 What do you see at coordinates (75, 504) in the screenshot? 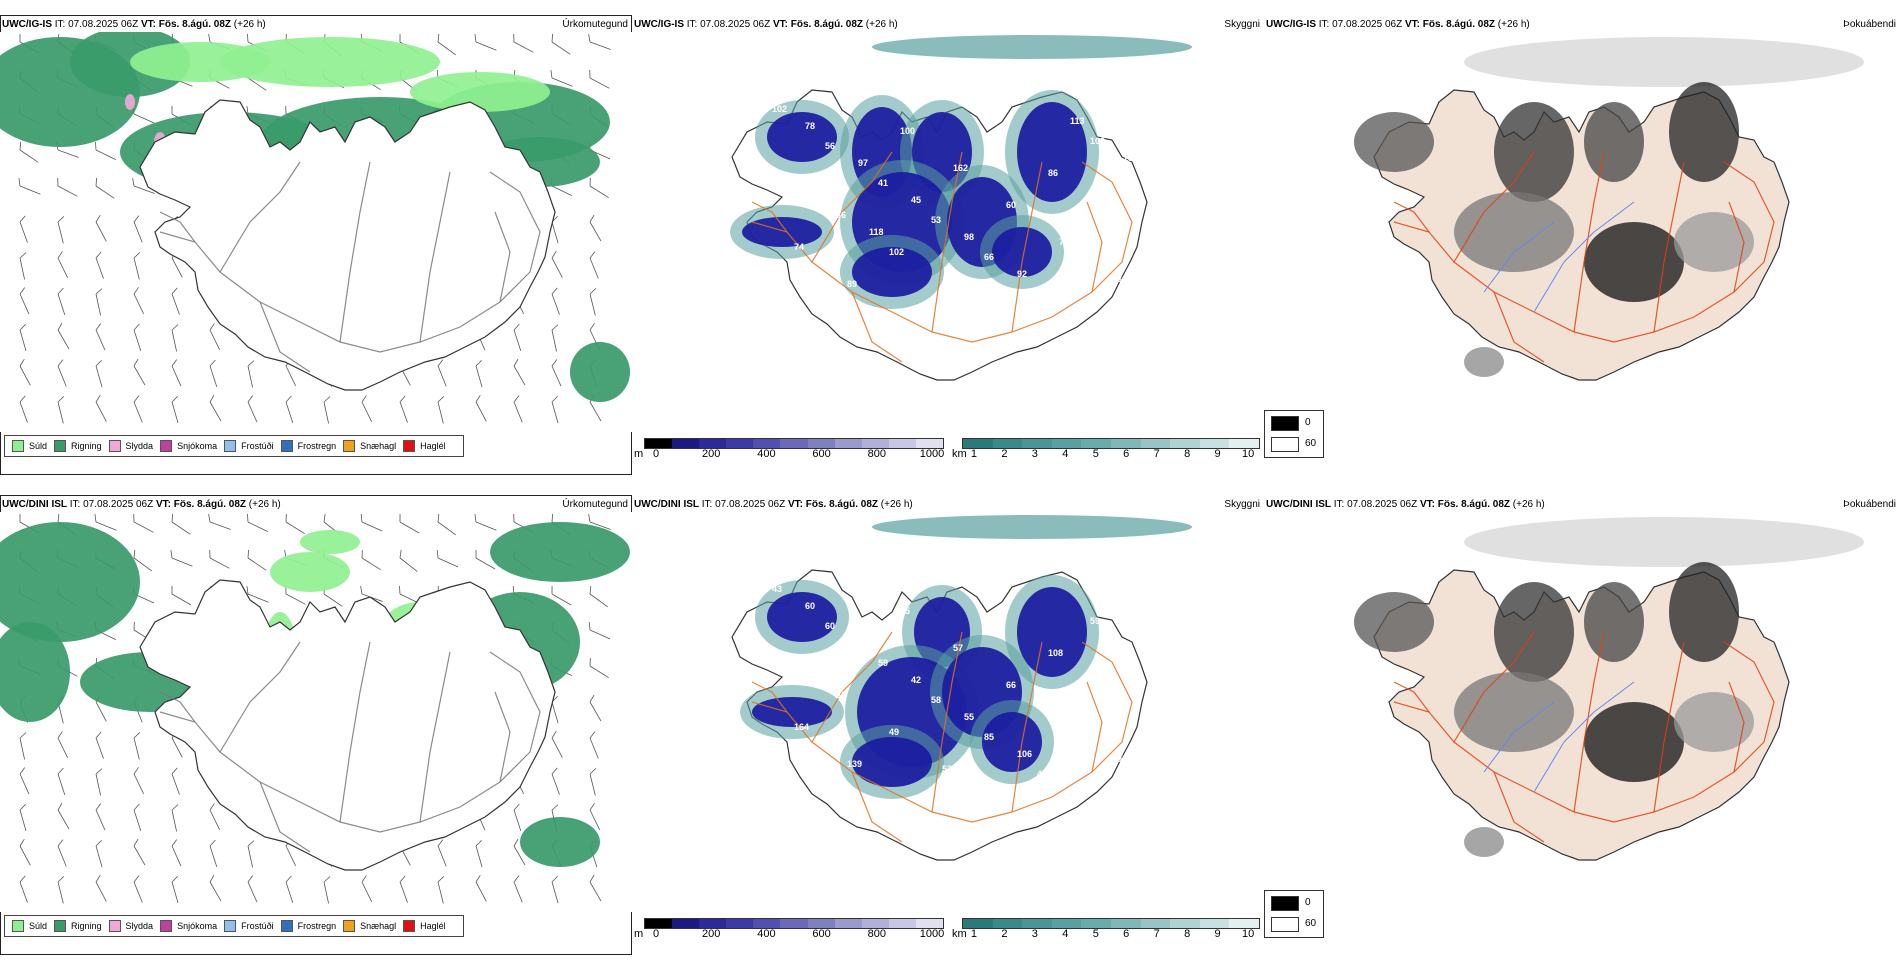
I see `it-label: IT:` at bounding box center [75, 504].